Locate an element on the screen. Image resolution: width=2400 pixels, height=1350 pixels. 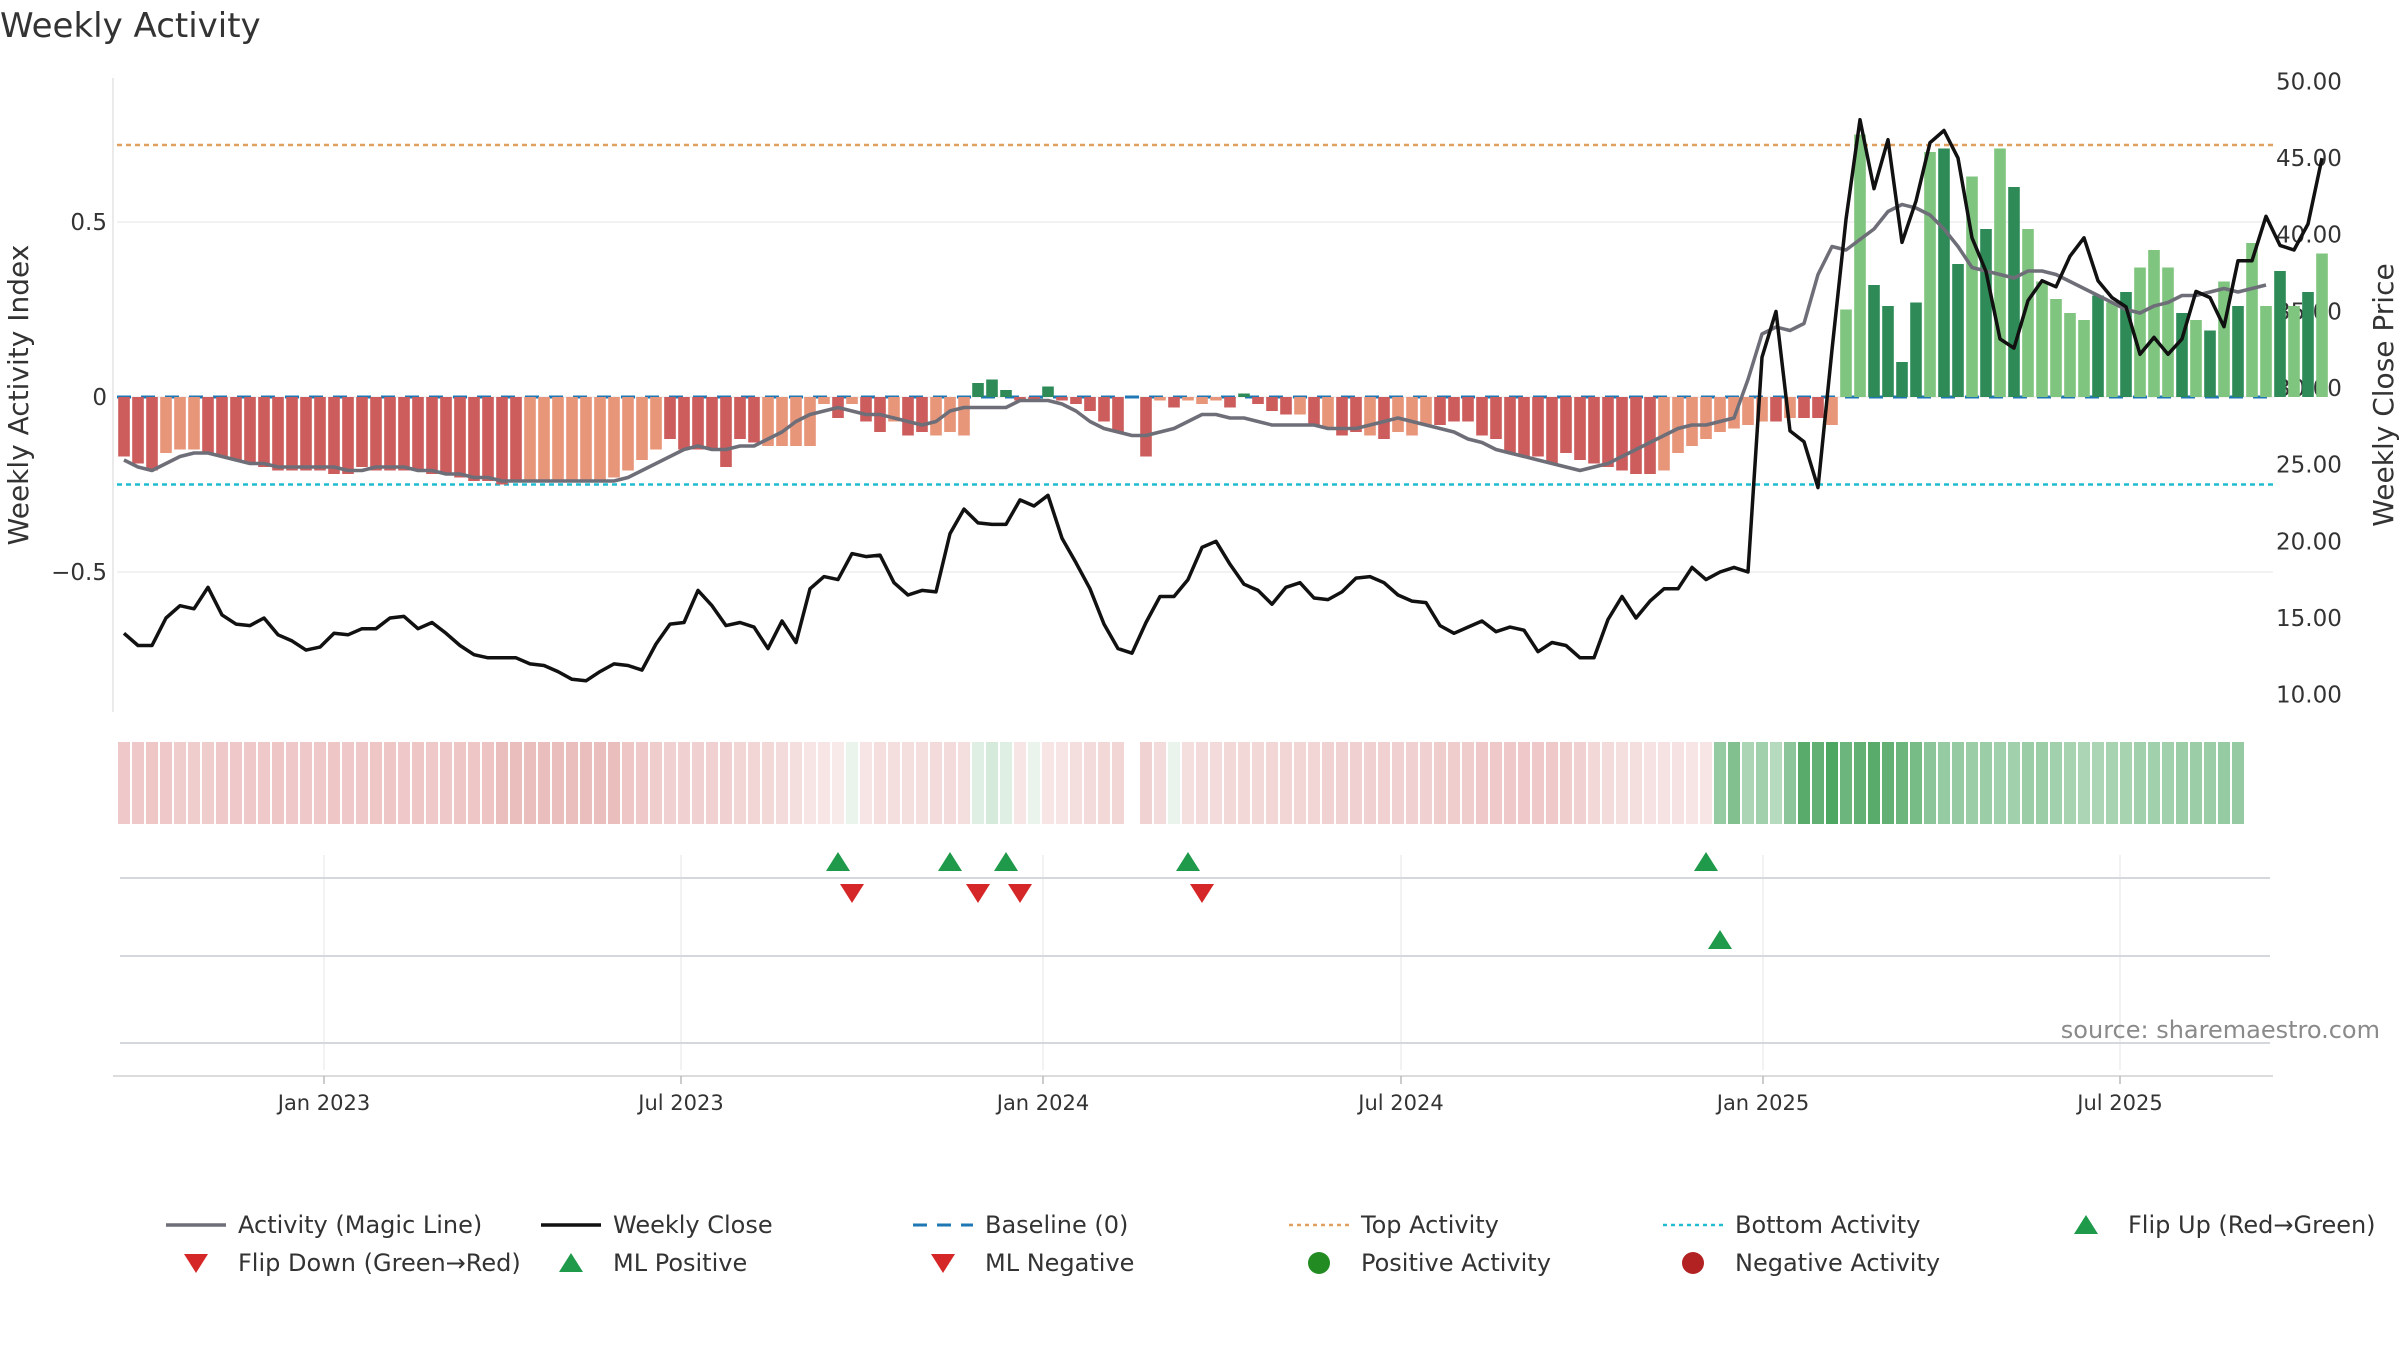
right-tick-label: 45.00 is located at coordinates (2309, 159).